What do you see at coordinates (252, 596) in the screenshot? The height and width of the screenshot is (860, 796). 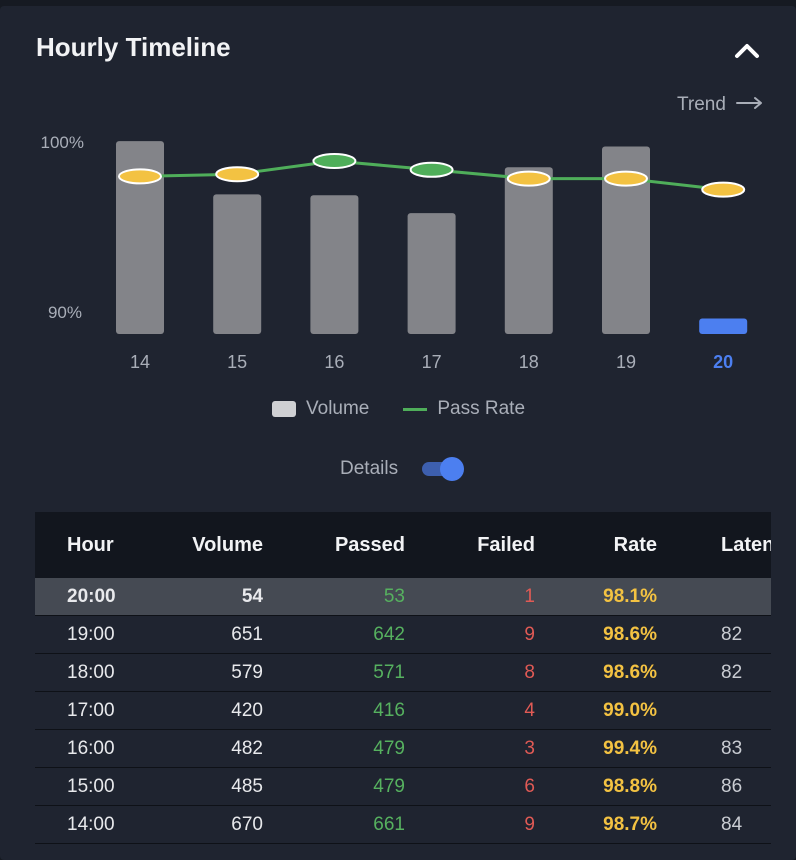 I see `cell-volume: 54` at bounding box center [252, 596].